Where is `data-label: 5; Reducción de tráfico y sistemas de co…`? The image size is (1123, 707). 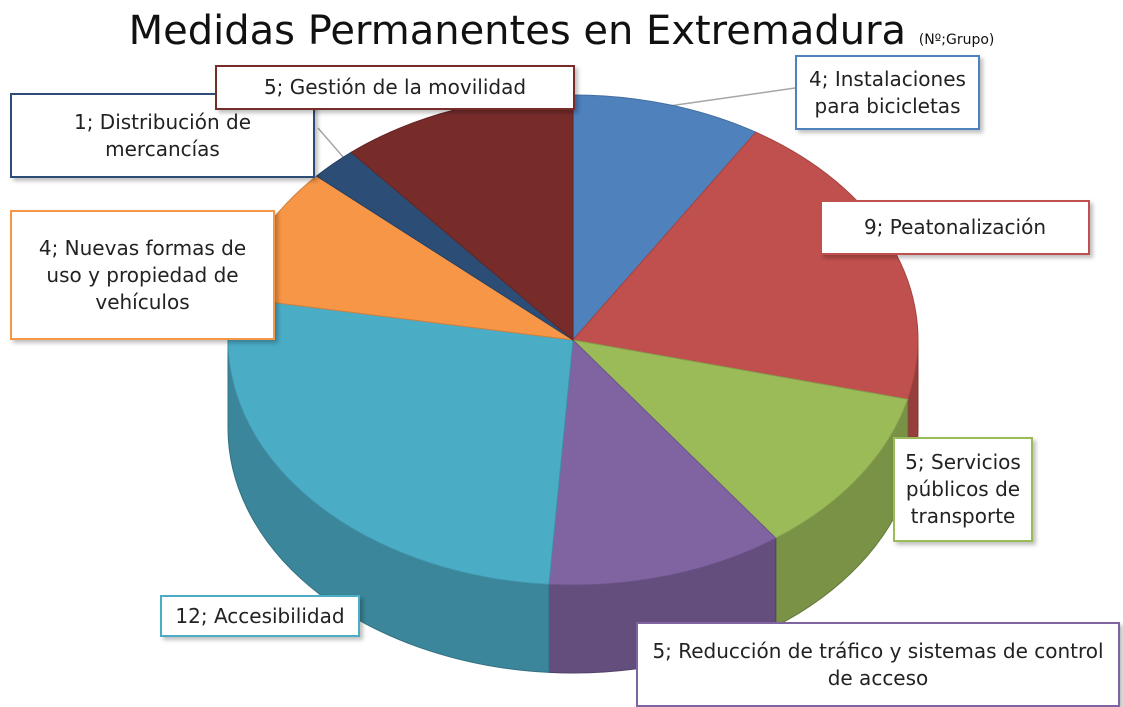
data-label: 5; Reducción de tráfico y sistemas de co… is located at coordinates (878, 664).